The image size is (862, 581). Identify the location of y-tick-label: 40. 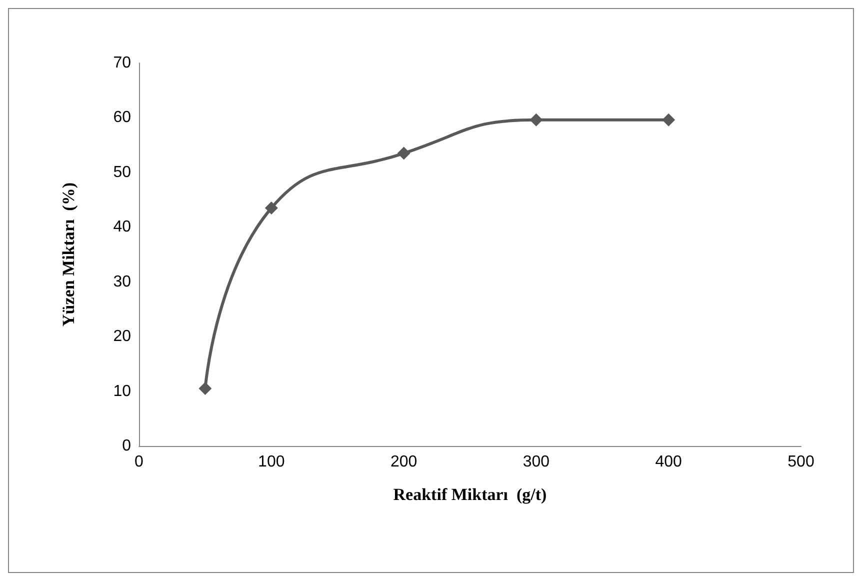
(122, 227).